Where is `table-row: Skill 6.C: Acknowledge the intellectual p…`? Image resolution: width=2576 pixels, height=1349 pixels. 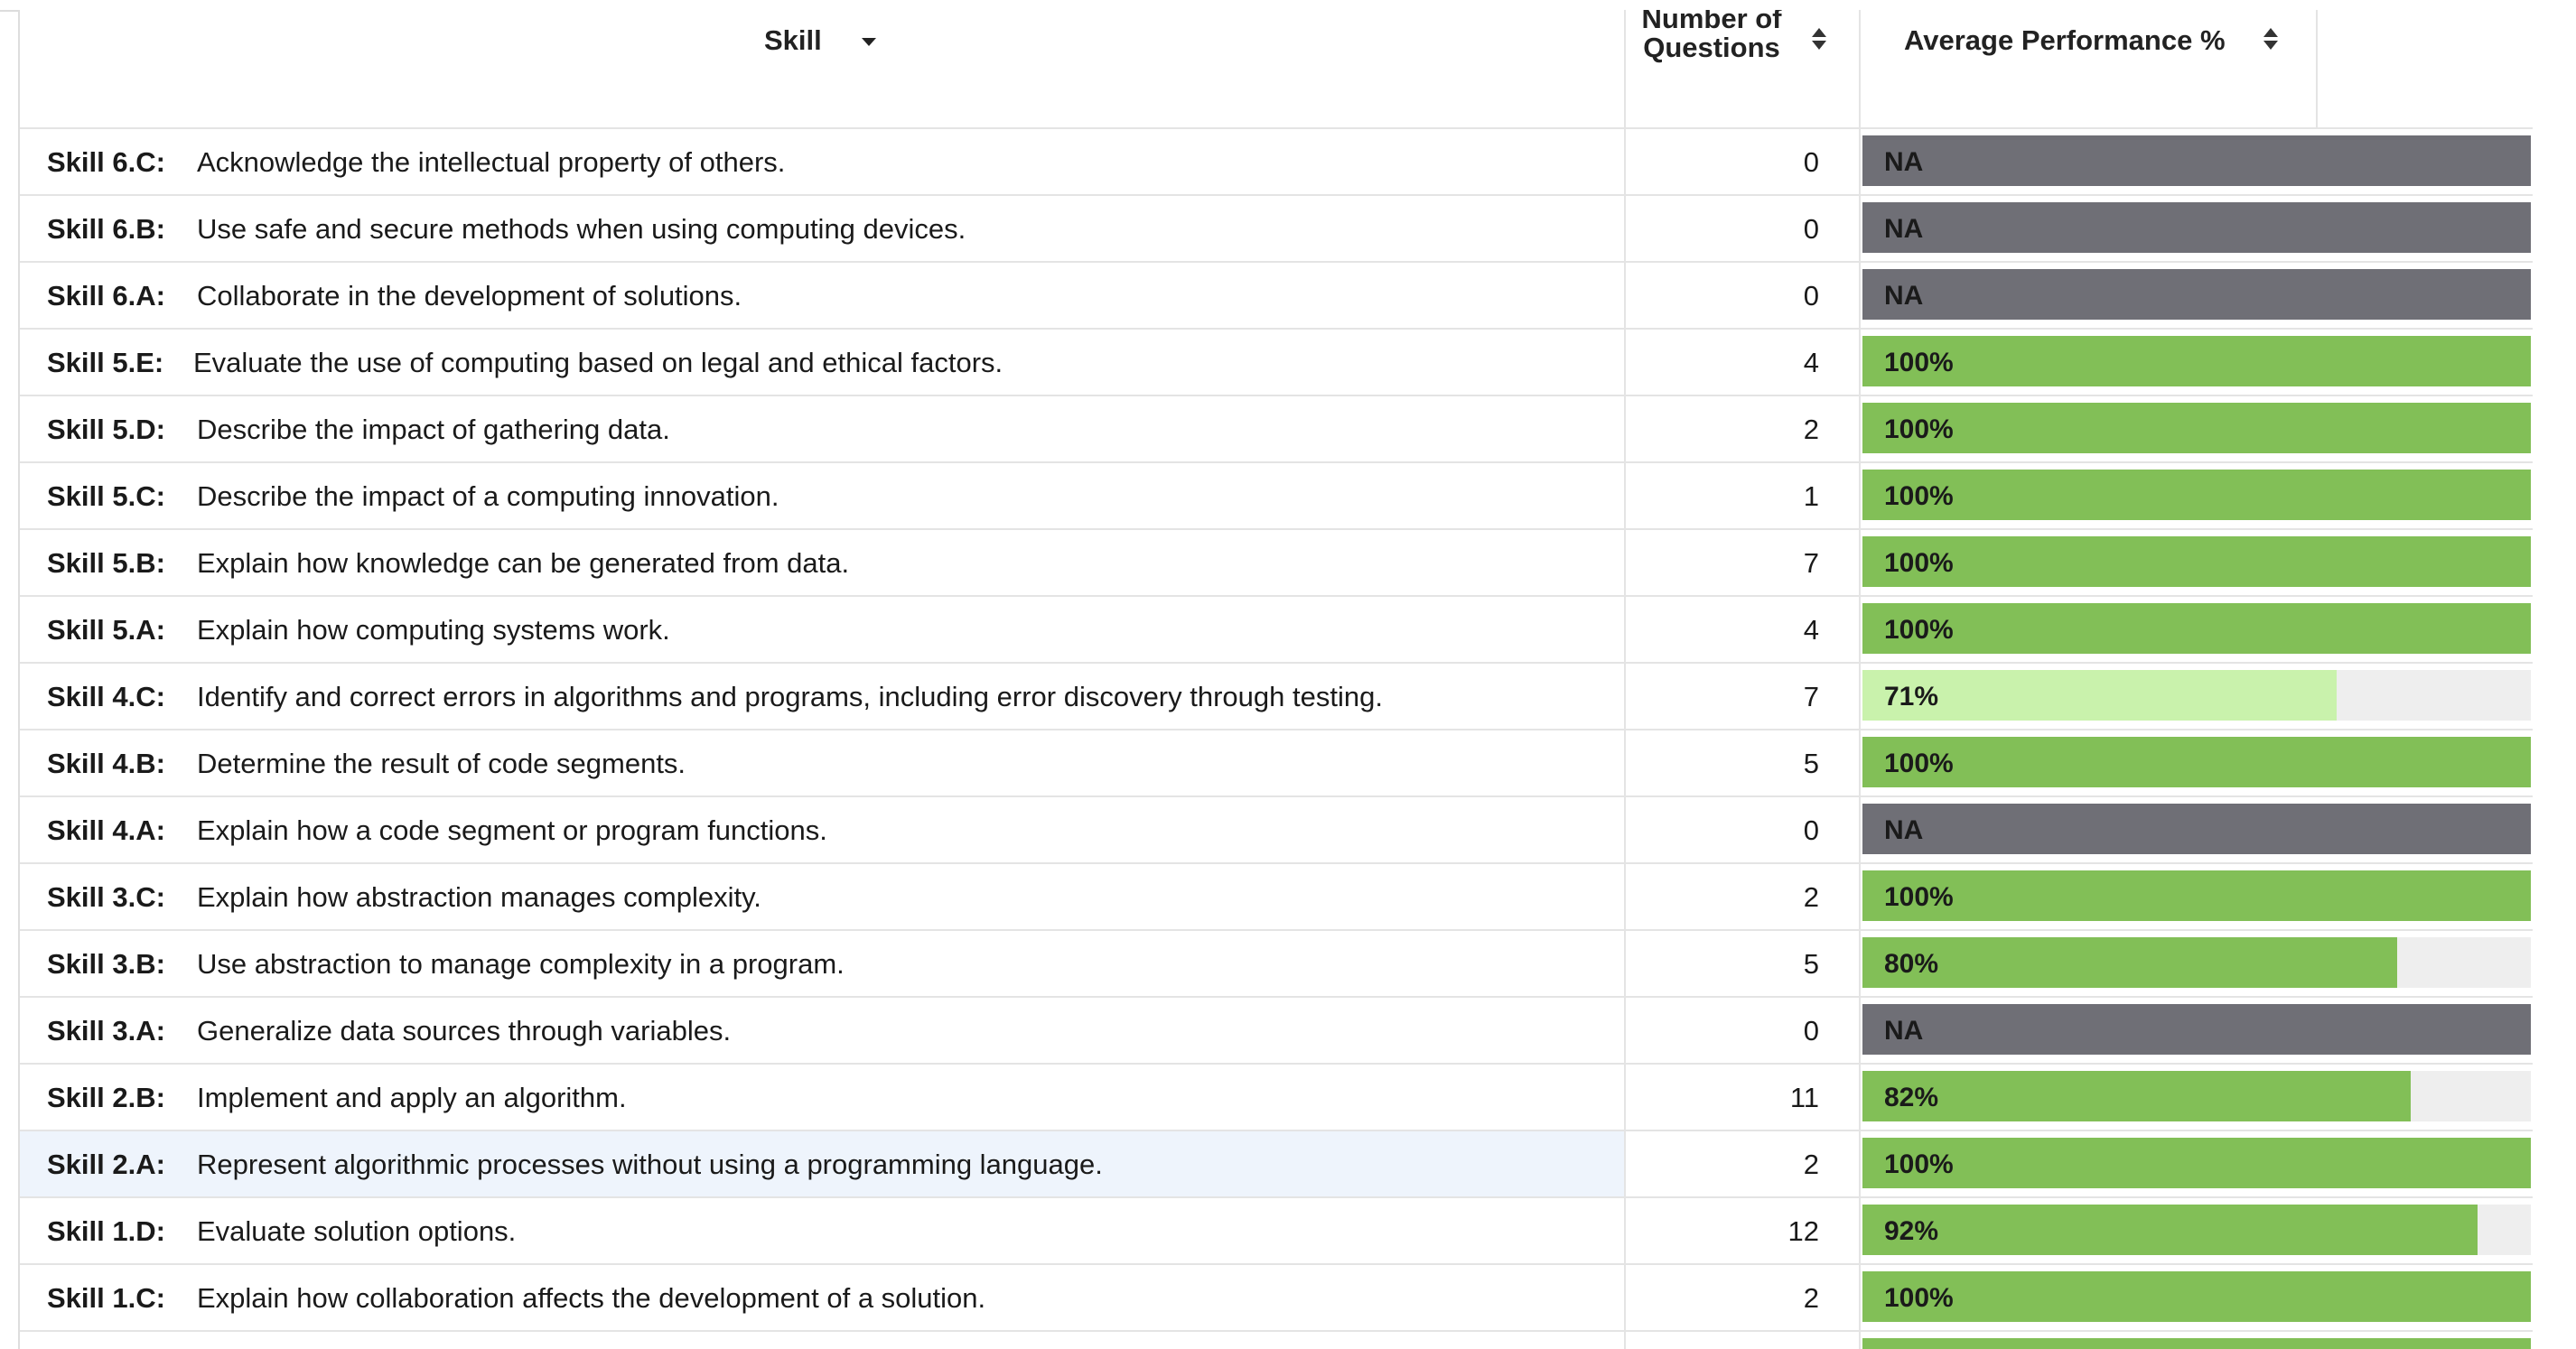
table-row: Skill 6.C: Acknowledge the intellectual p… is located at coordinates (1276, 162).